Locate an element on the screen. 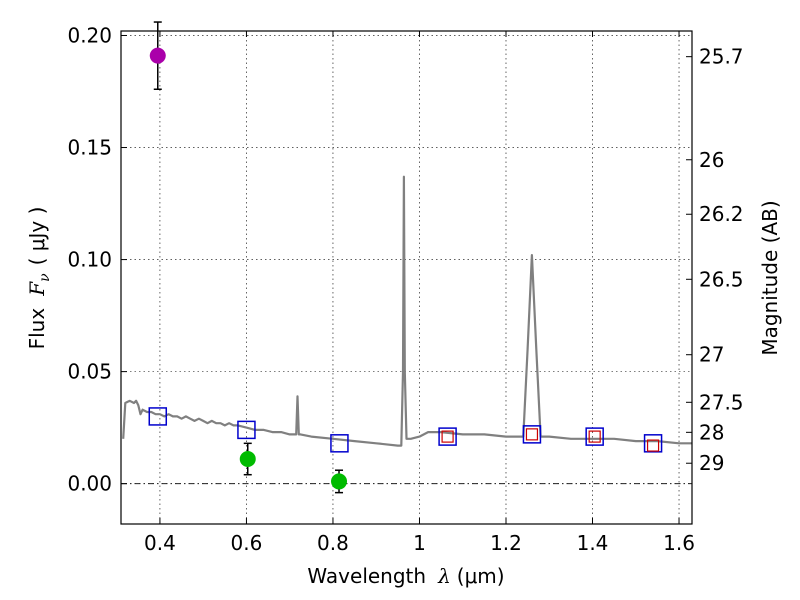 The height and width of the screenshot is (600, 800). x-tick-label: 0.8 is located at coordinates (333, 543).